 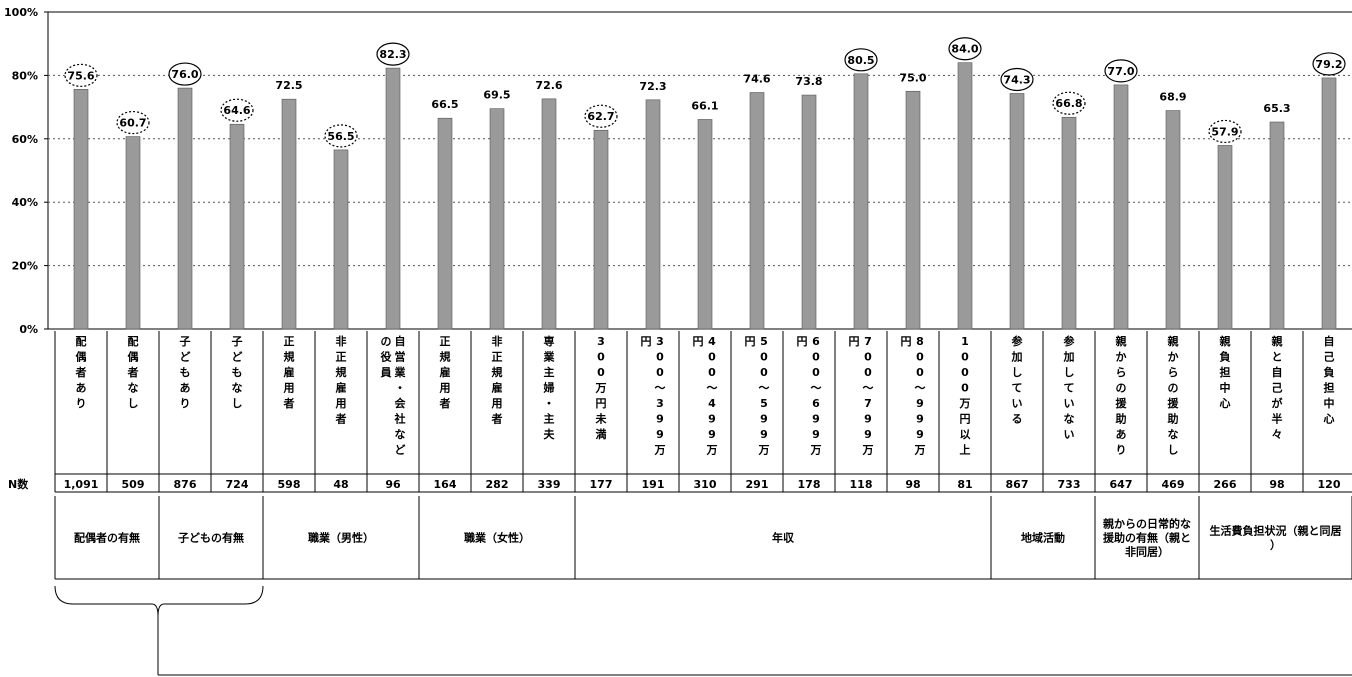 What do you see at coordinates (965, 341) in the screenshot?
I see `category-label-char: 1` at bounding box center [965, 341].